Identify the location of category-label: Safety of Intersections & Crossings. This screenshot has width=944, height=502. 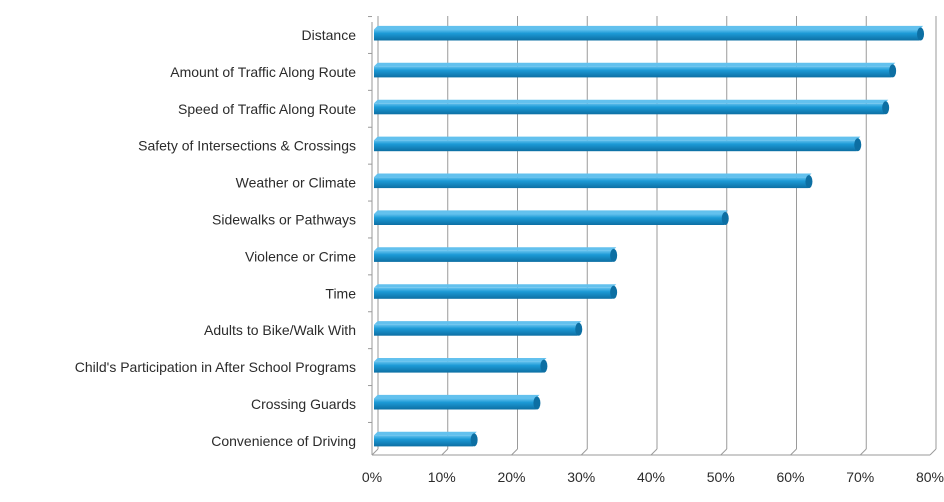
(247, 146).